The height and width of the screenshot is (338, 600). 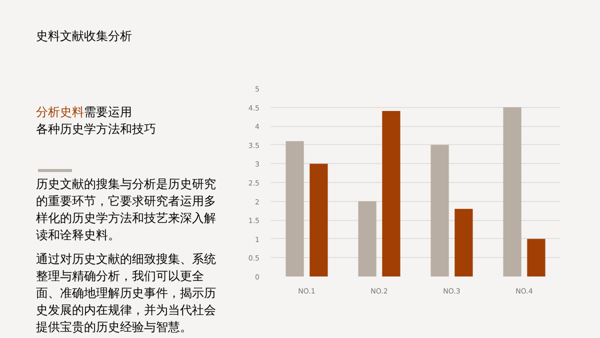 What do you see at coordinates (126, 210) in the screenshot?
I see `text: 历史文献的搜集与分析是历史研究的重要环节，它要求研究者运用多样化的历史学方法和技艺来深入解读和诠释史料。` at bounding box center [126, 210].